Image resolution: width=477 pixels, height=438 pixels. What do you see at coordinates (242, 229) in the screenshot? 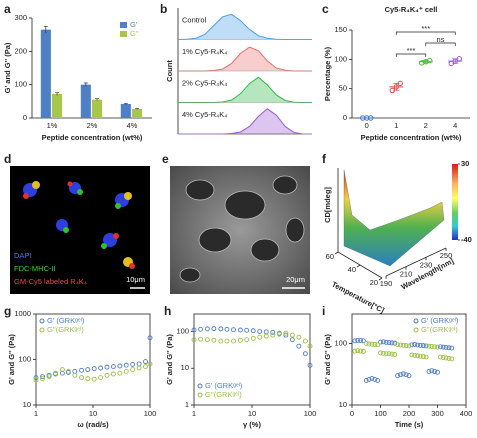
I see `pores` at bounding box center [242, 229].